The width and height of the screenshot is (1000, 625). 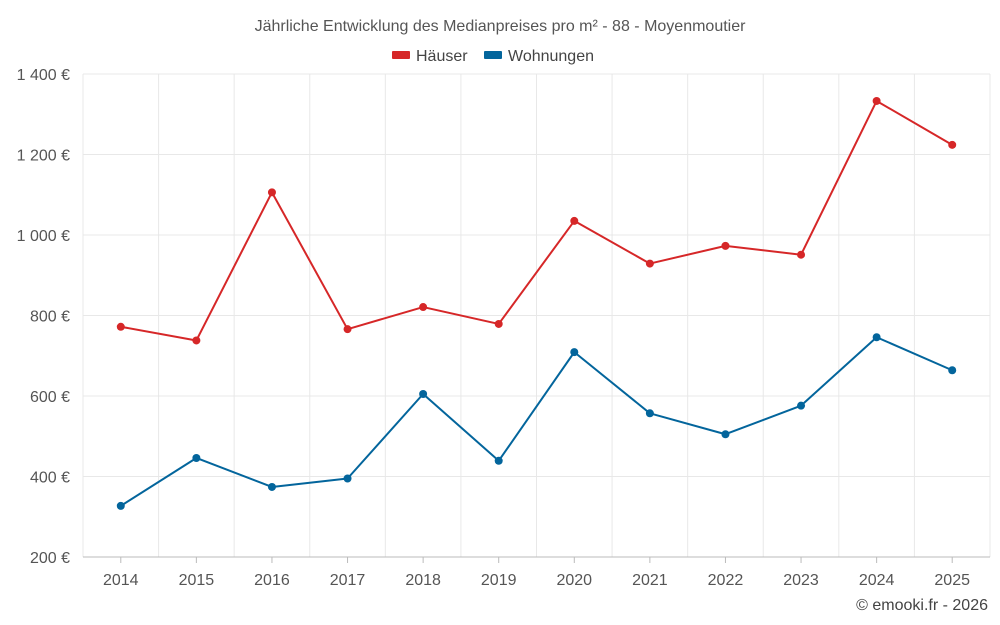 I want to click on y-tick-label: 1 000 €, so click(x=43, y=236).